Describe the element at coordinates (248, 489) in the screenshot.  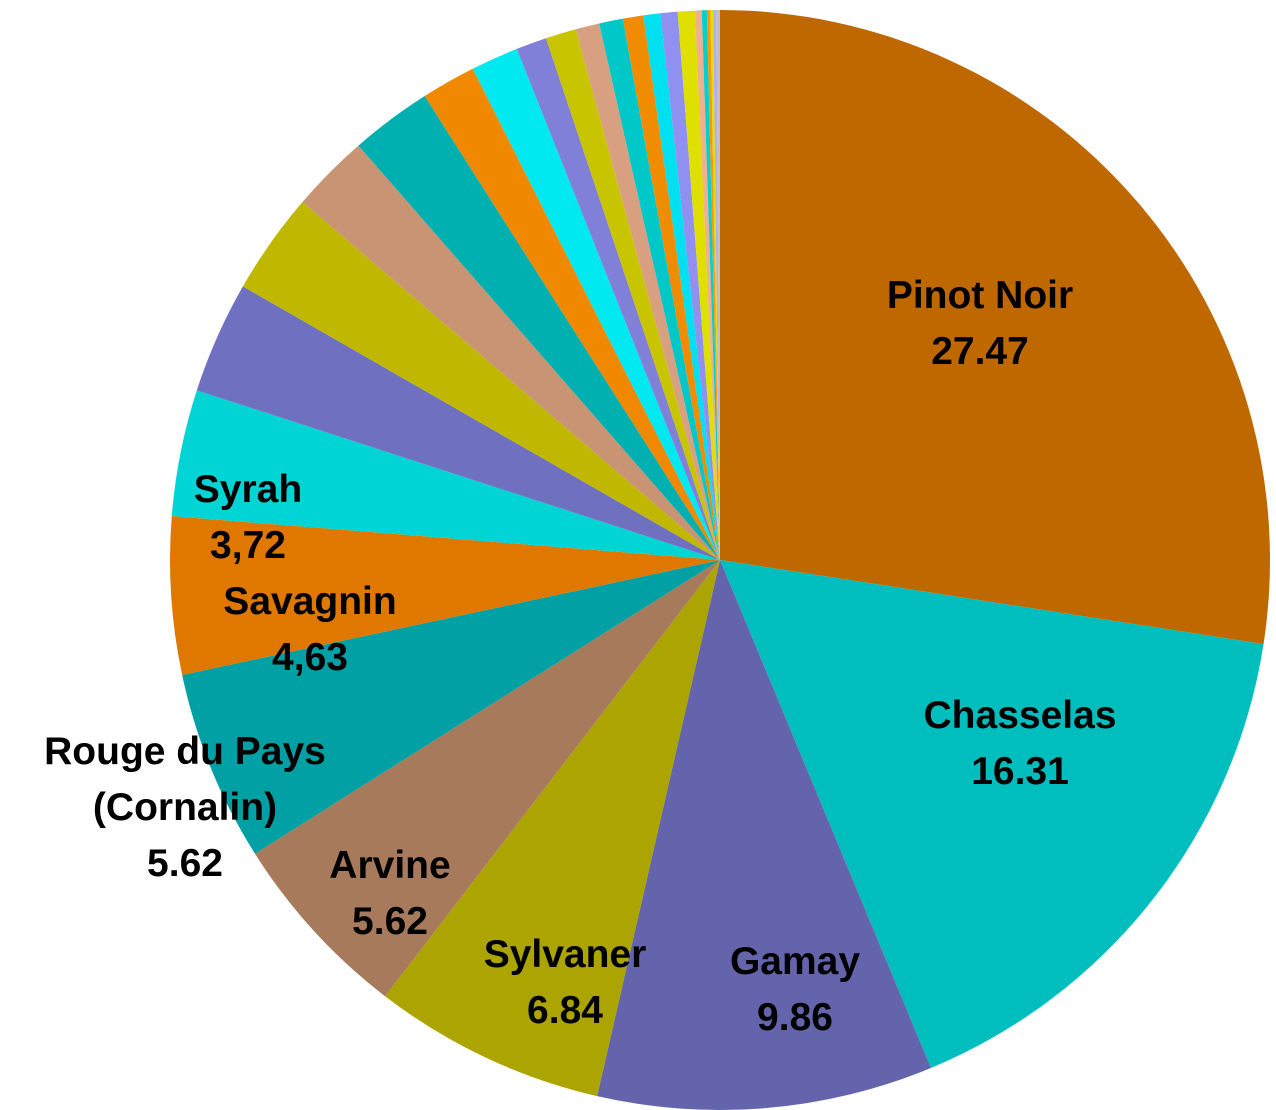
I see `category-label: Syrah` at that location.